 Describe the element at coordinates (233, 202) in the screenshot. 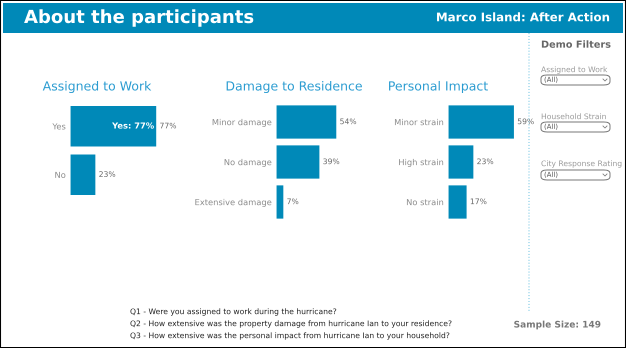

I see `y-tick-label: Extensive damage` at that location.